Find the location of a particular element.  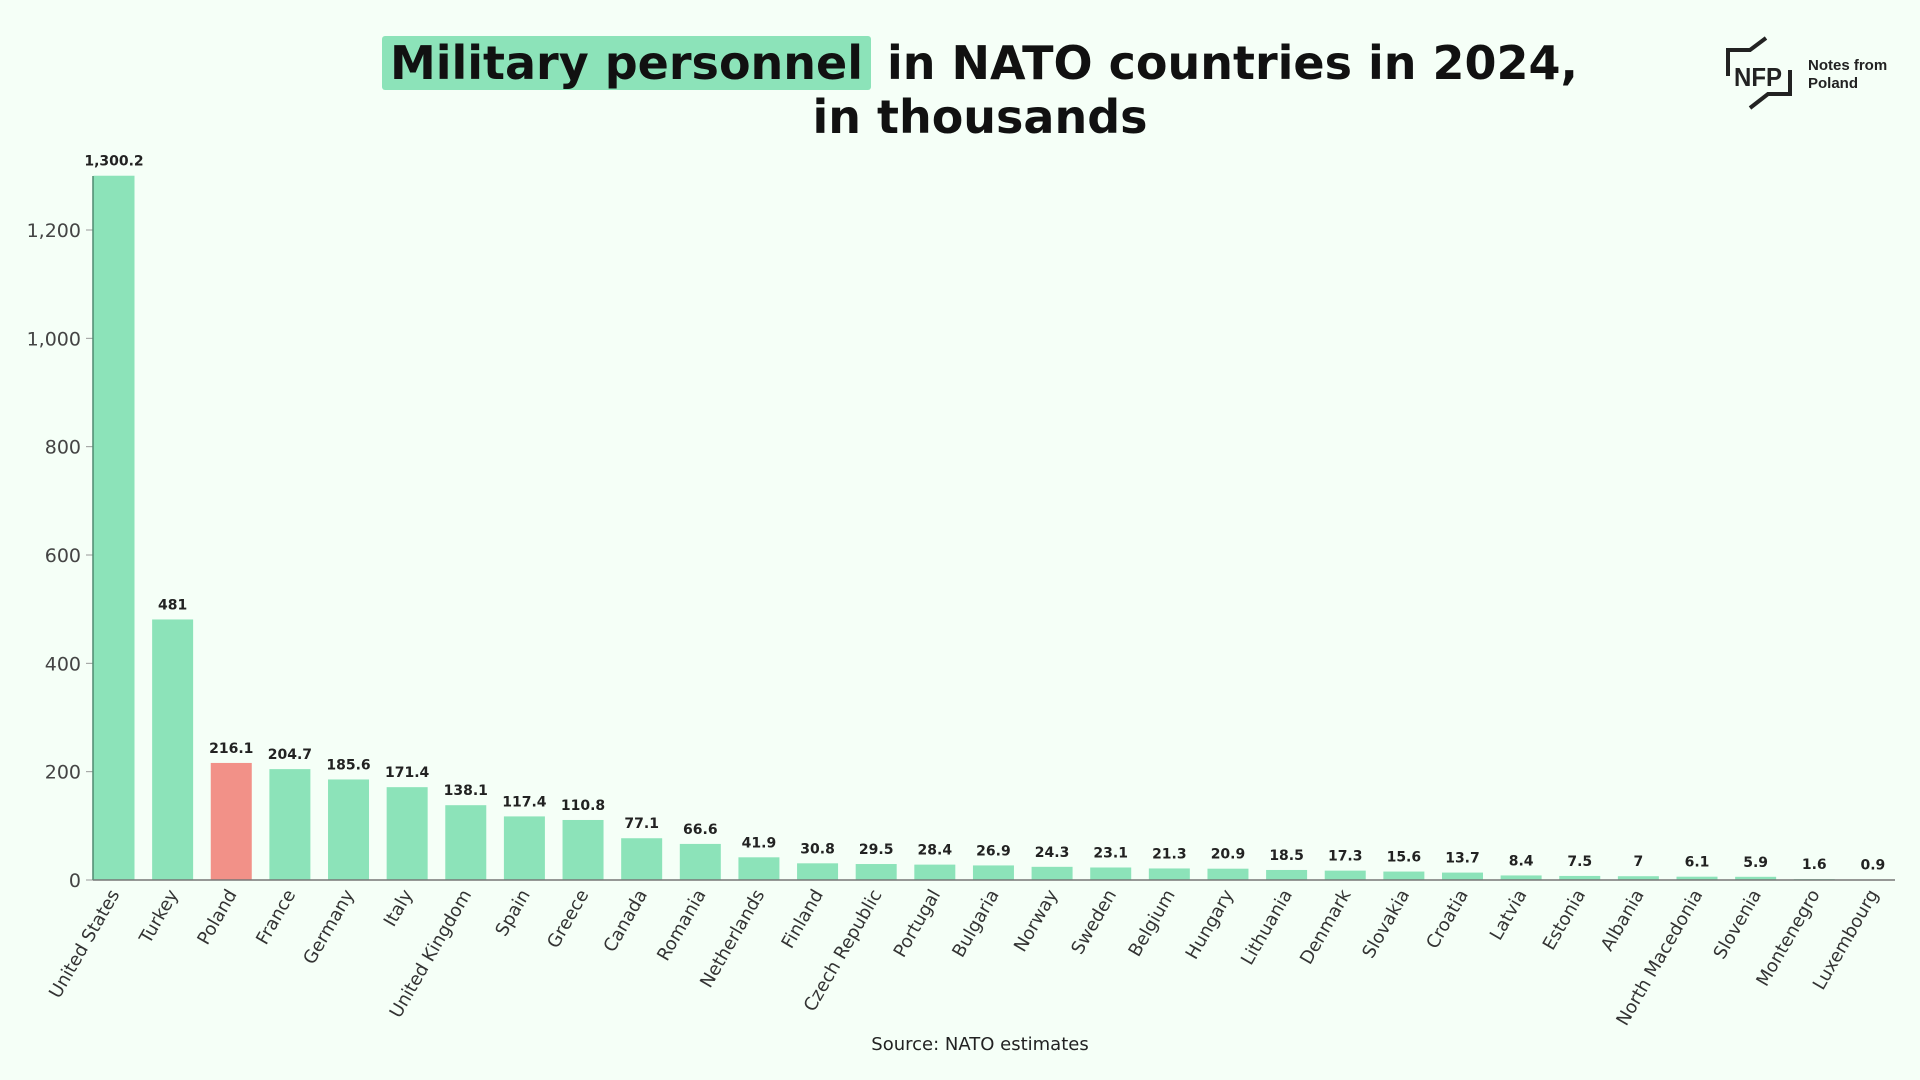

x-tick-label: Slovakia is located at coordinates (1386, 924).